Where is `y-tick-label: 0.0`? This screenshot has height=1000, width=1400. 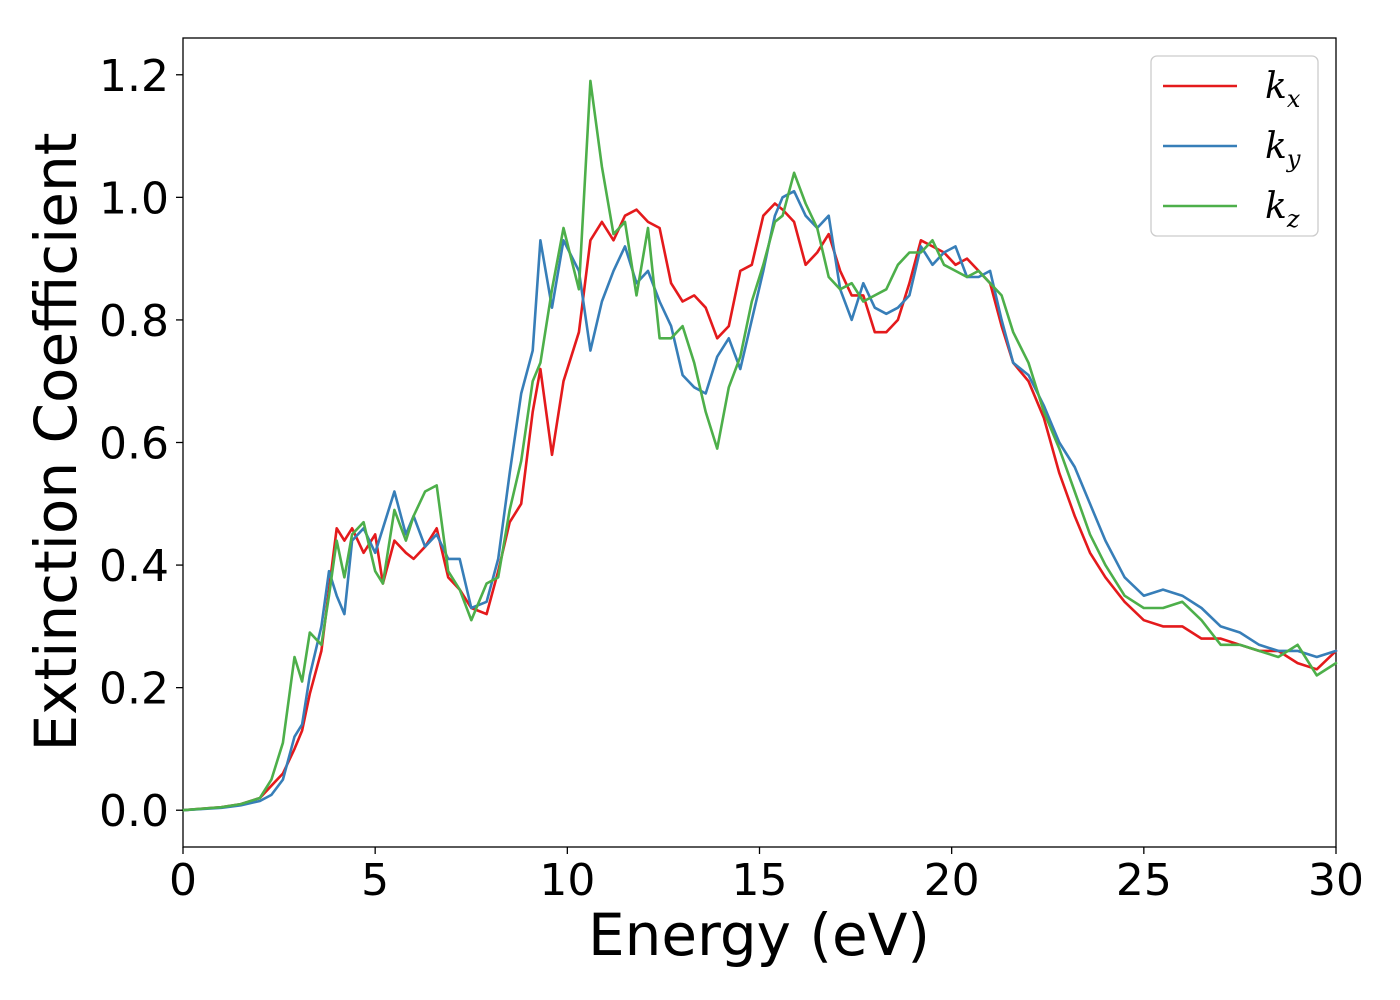 y-tick-label: 0.0 is located at coordinates (134, 811).